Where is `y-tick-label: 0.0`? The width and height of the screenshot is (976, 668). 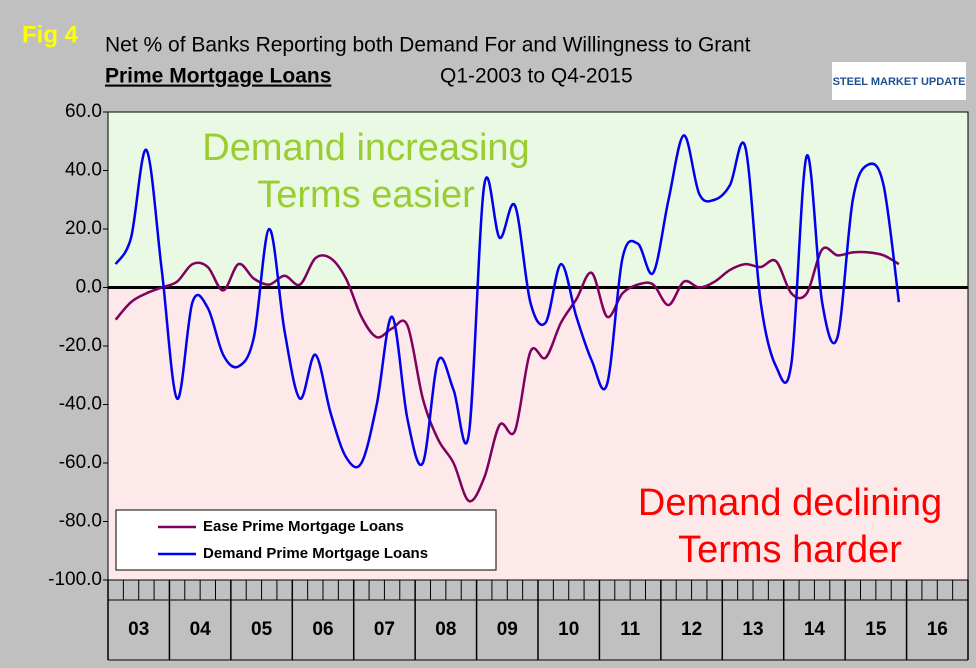
y-tick-label: 0.0 is located at coordinates (89, 287).